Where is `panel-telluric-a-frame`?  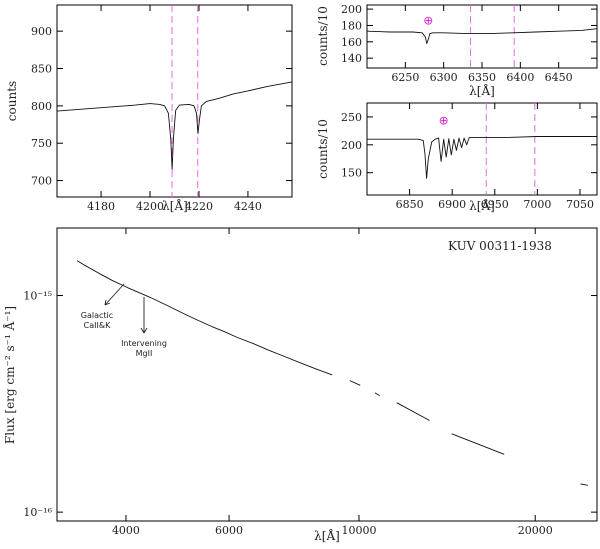 panel-telluric-a-frame is located at coordinates (482, 149).